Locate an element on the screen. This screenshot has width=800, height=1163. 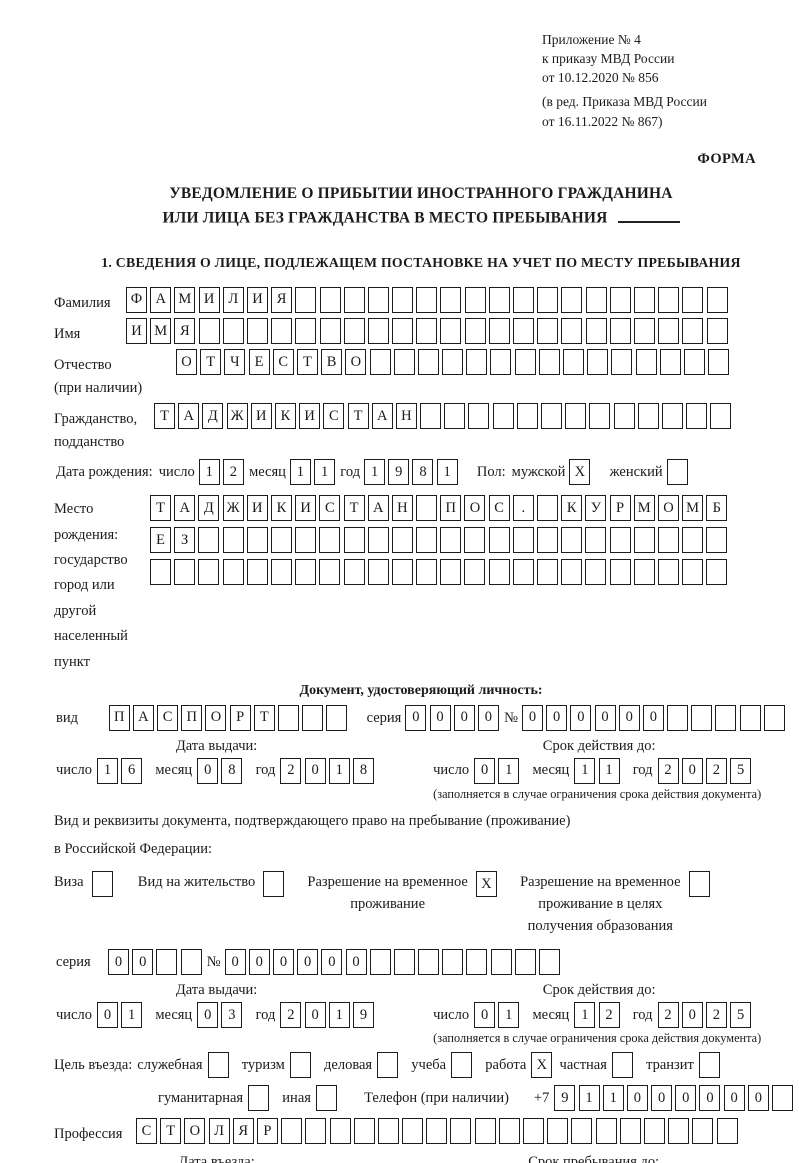
purpose-tourism-checkbox is located at coordinates (301, 1065).